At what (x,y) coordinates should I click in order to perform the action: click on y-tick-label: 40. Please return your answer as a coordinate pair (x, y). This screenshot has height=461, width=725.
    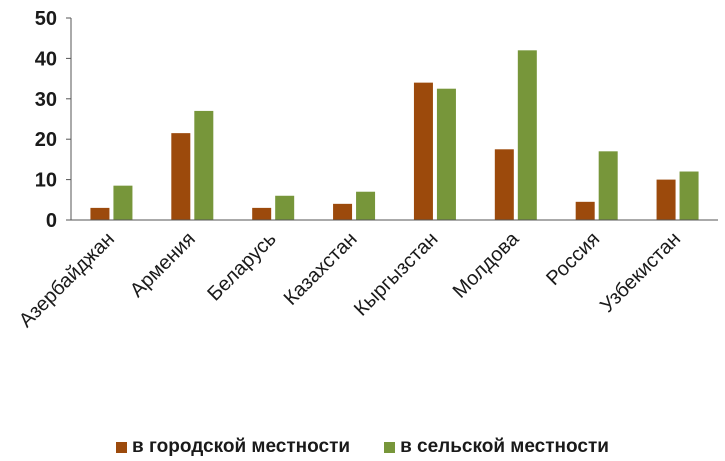
    Looking at the image, I should click on (46, 59).